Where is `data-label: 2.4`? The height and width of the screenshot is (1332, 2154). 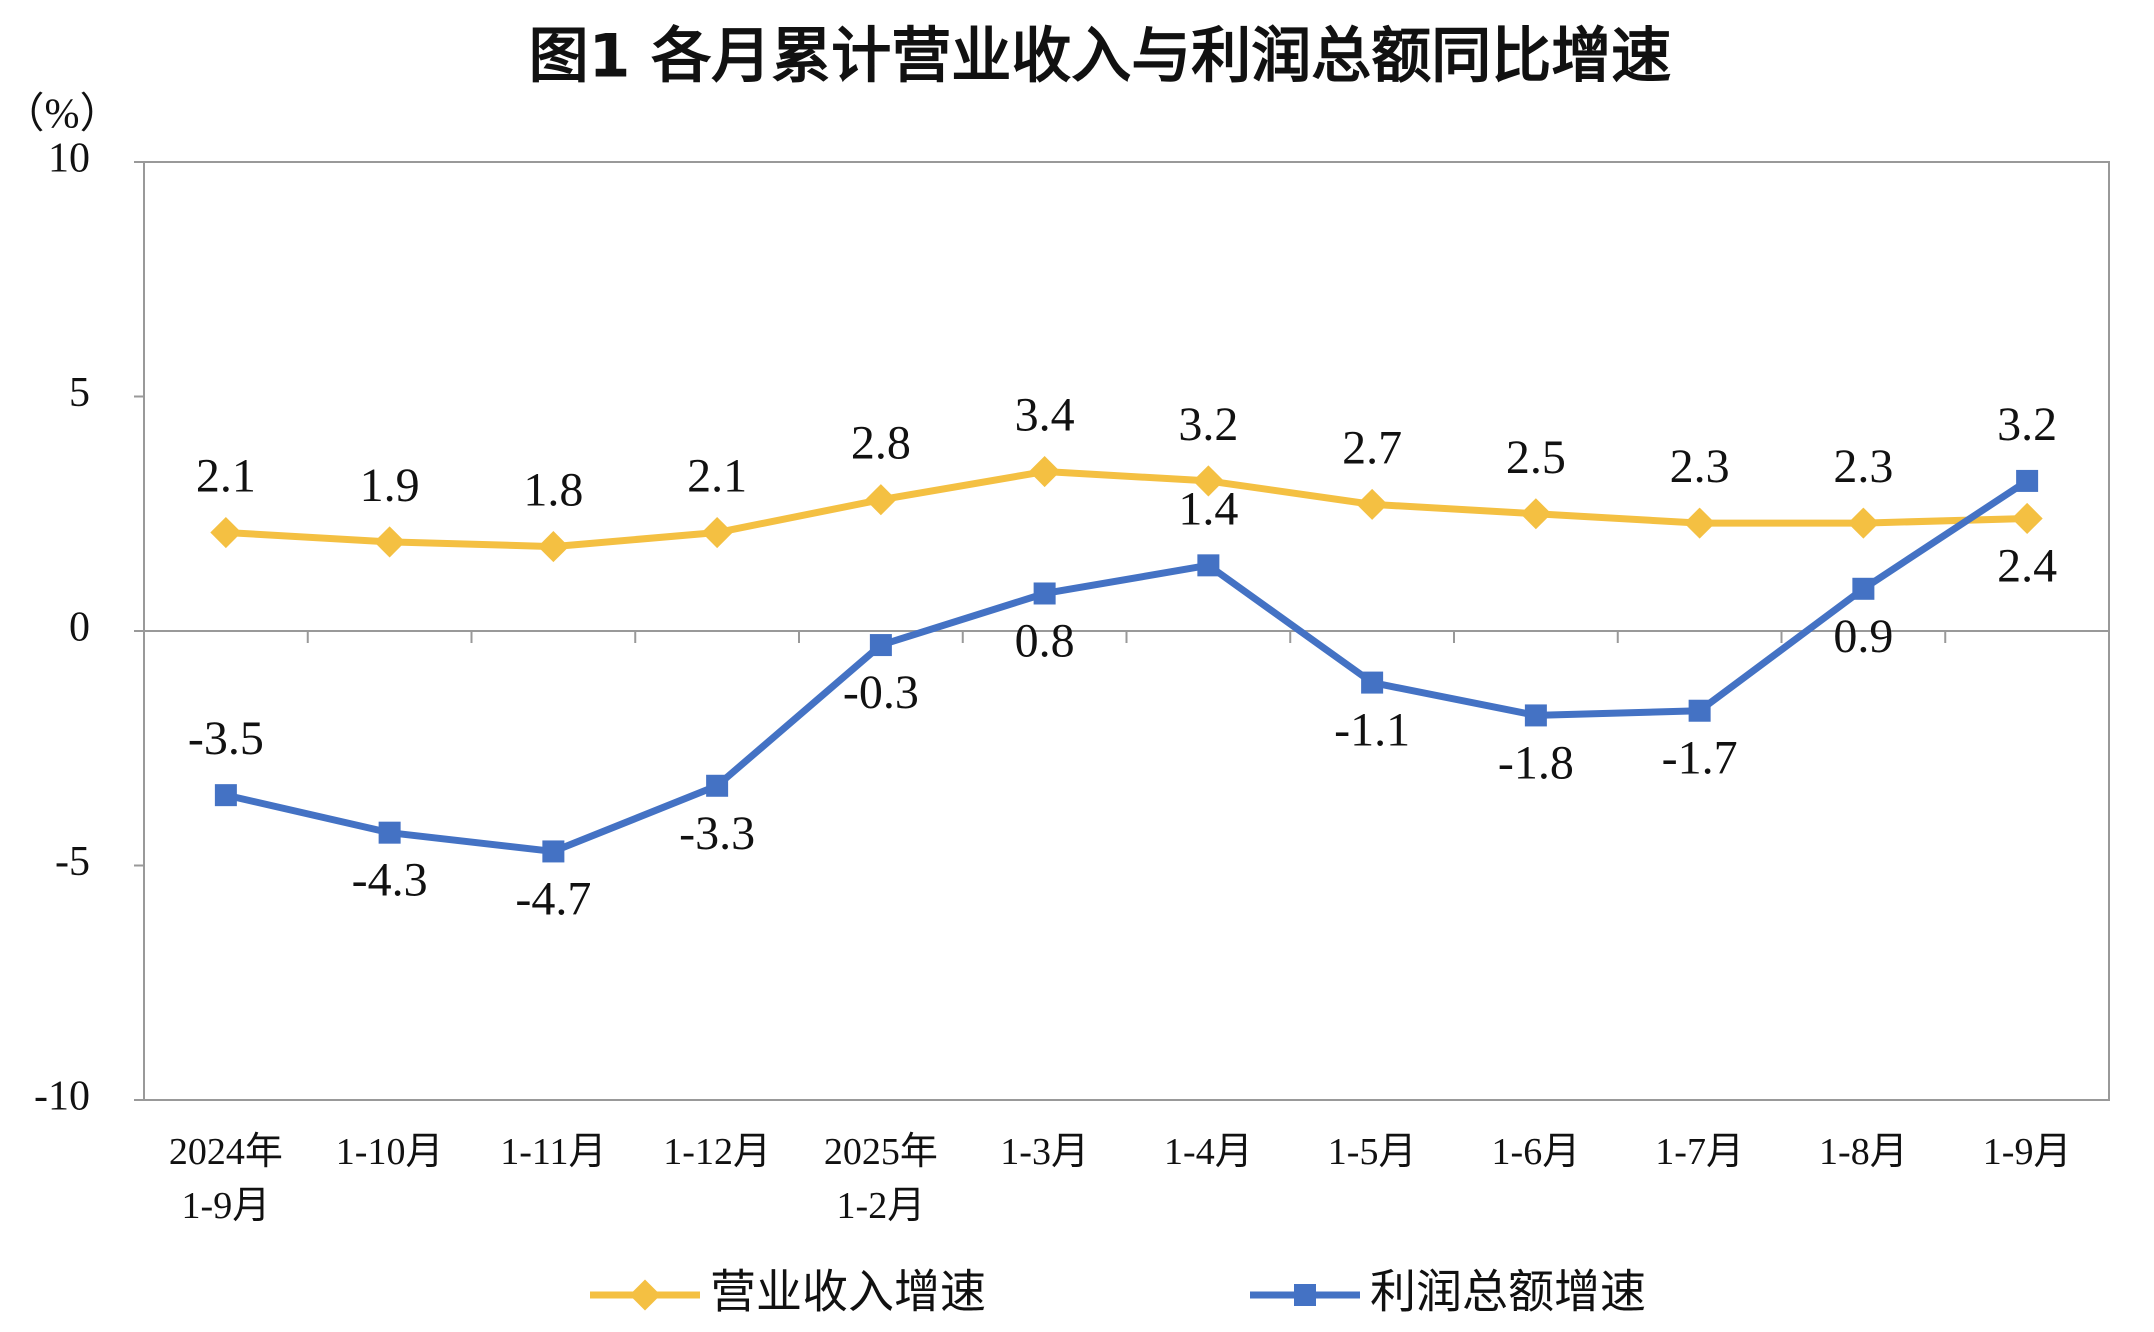 data-label: 2.4 is located at coordinates (2027, 565).